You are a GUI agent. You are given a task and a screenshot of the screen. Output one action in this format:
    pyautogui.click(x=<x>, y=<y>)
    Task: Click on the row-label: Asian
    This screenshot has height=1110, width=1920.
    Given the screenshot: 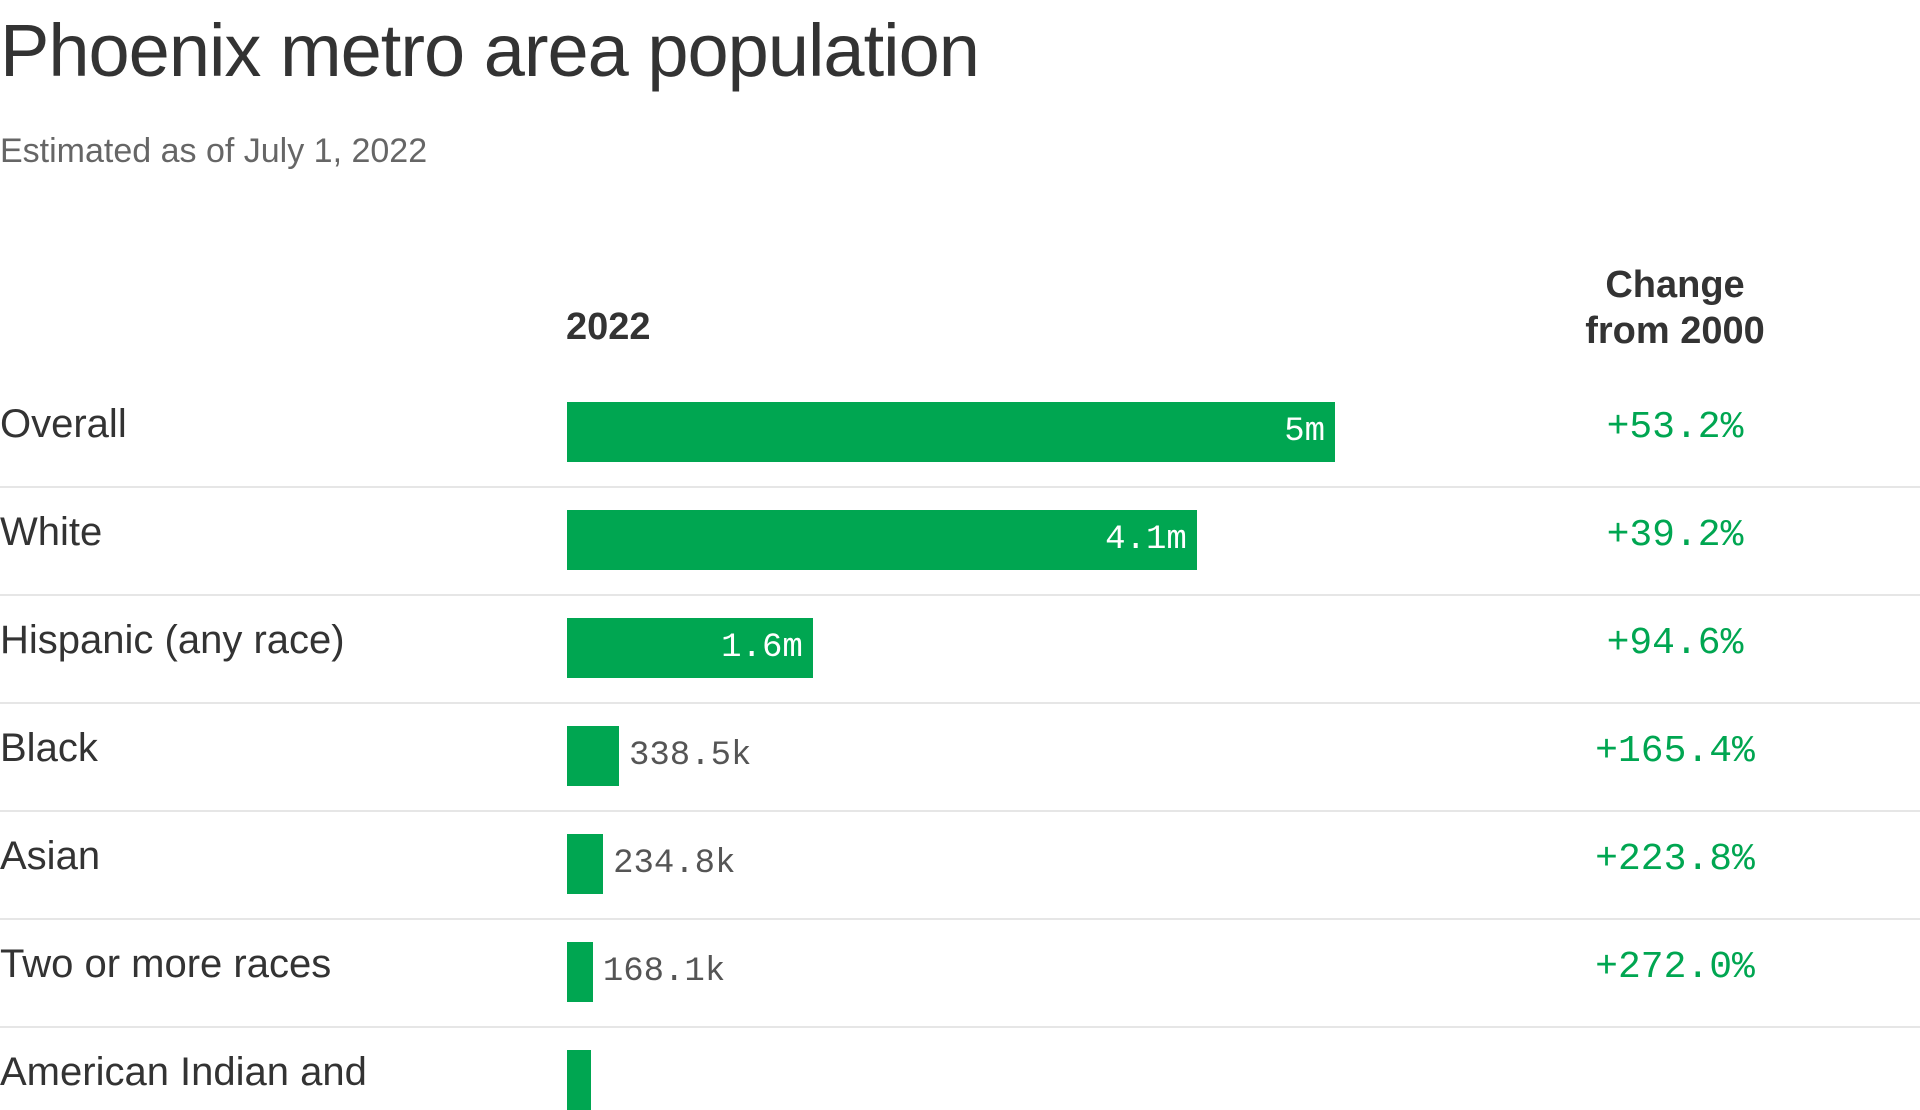 What is the action you would take?
    pyautogui.click(x=50, y=856)
    